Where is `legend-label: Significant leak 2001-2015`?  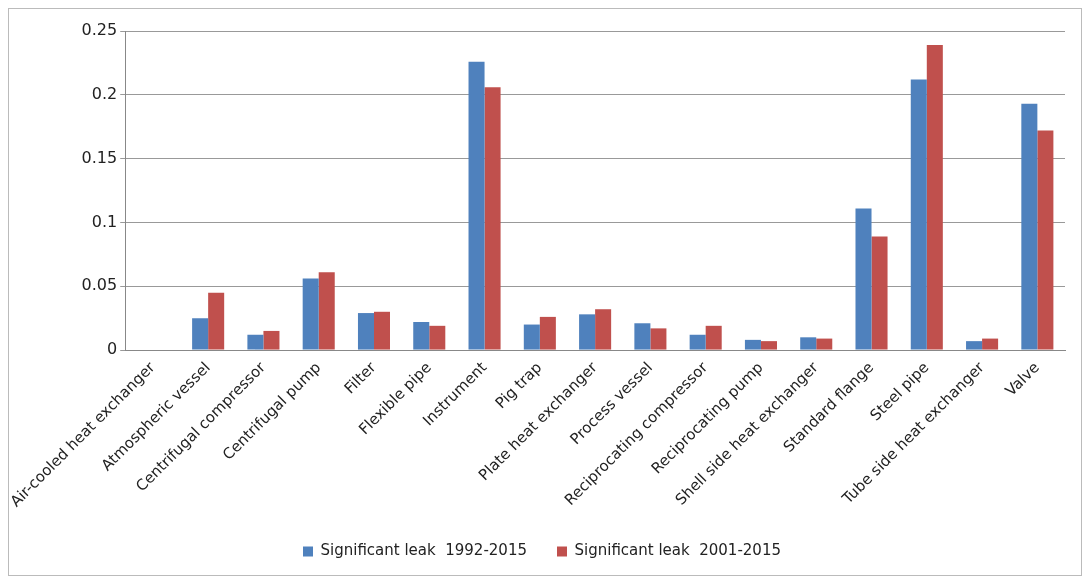
legend-label: Significant leak 2001-2015 is located at coordinates (677, 550).